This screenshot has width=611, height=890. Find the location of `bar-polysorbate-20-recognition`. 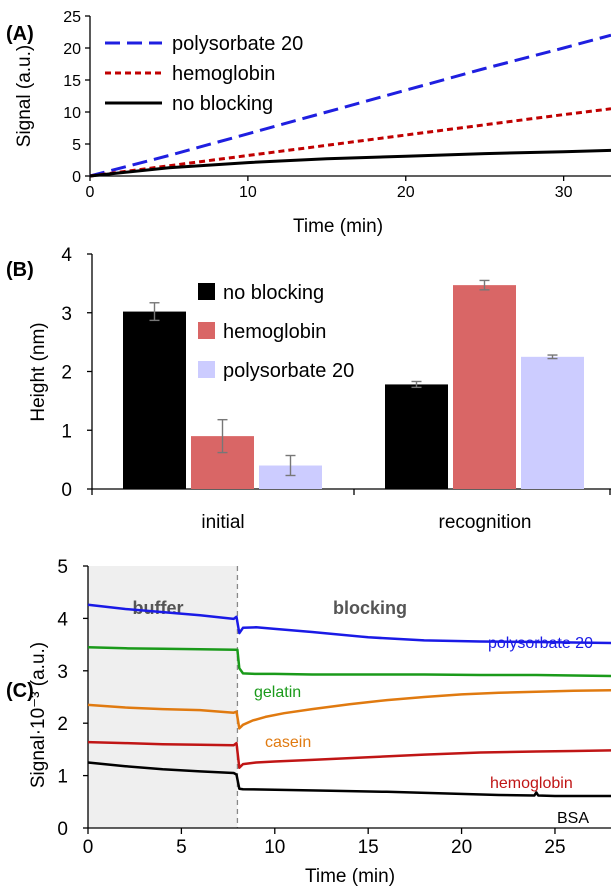

bar-polysorbate-20-recognition is located at coordinates (552, 422).